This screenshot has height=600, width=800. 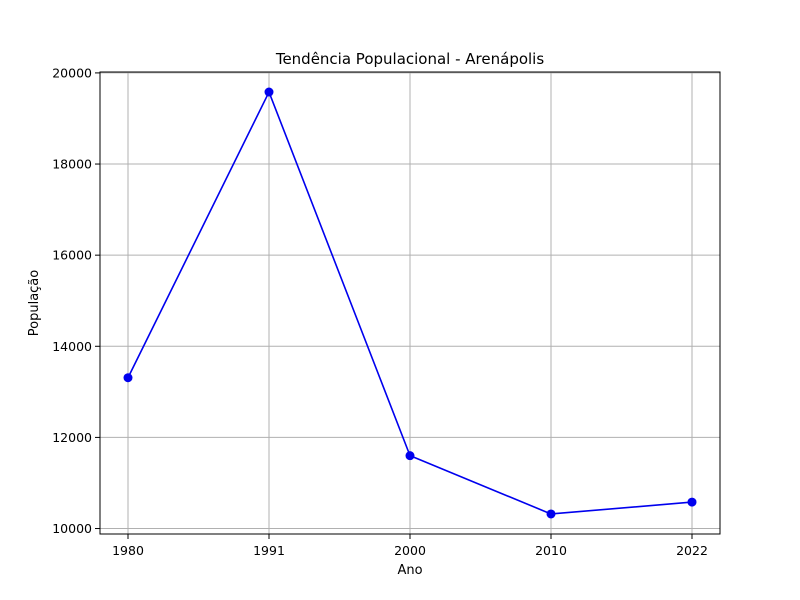 I want to click on y-tick-label: 18000, so click(x=72, y=164).